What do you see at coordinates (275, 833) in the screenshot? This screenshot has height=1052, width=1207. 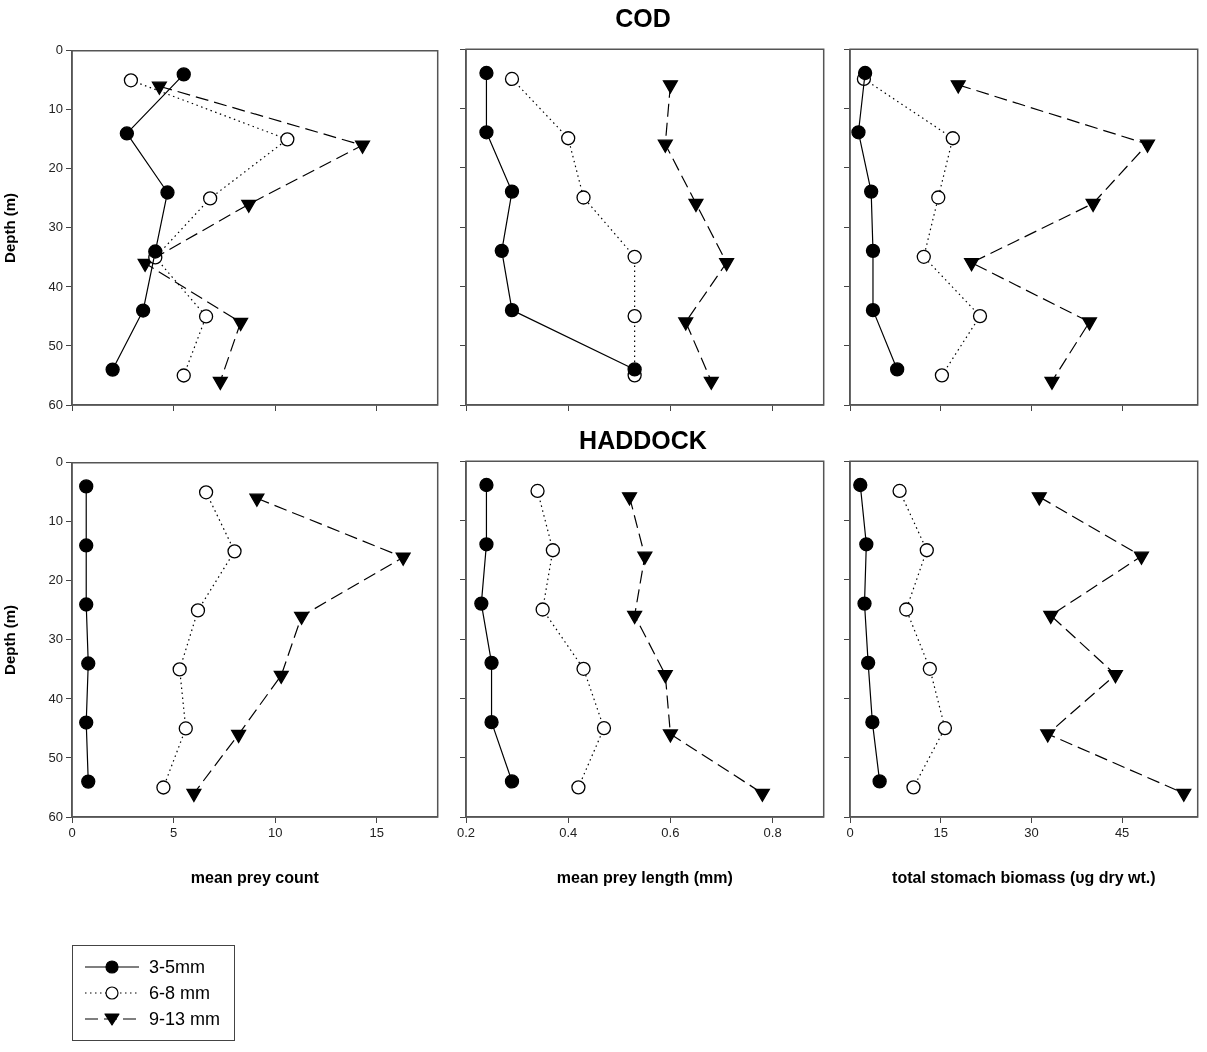 I see `x-tick-label: 10` at bounding box center [275, 833].